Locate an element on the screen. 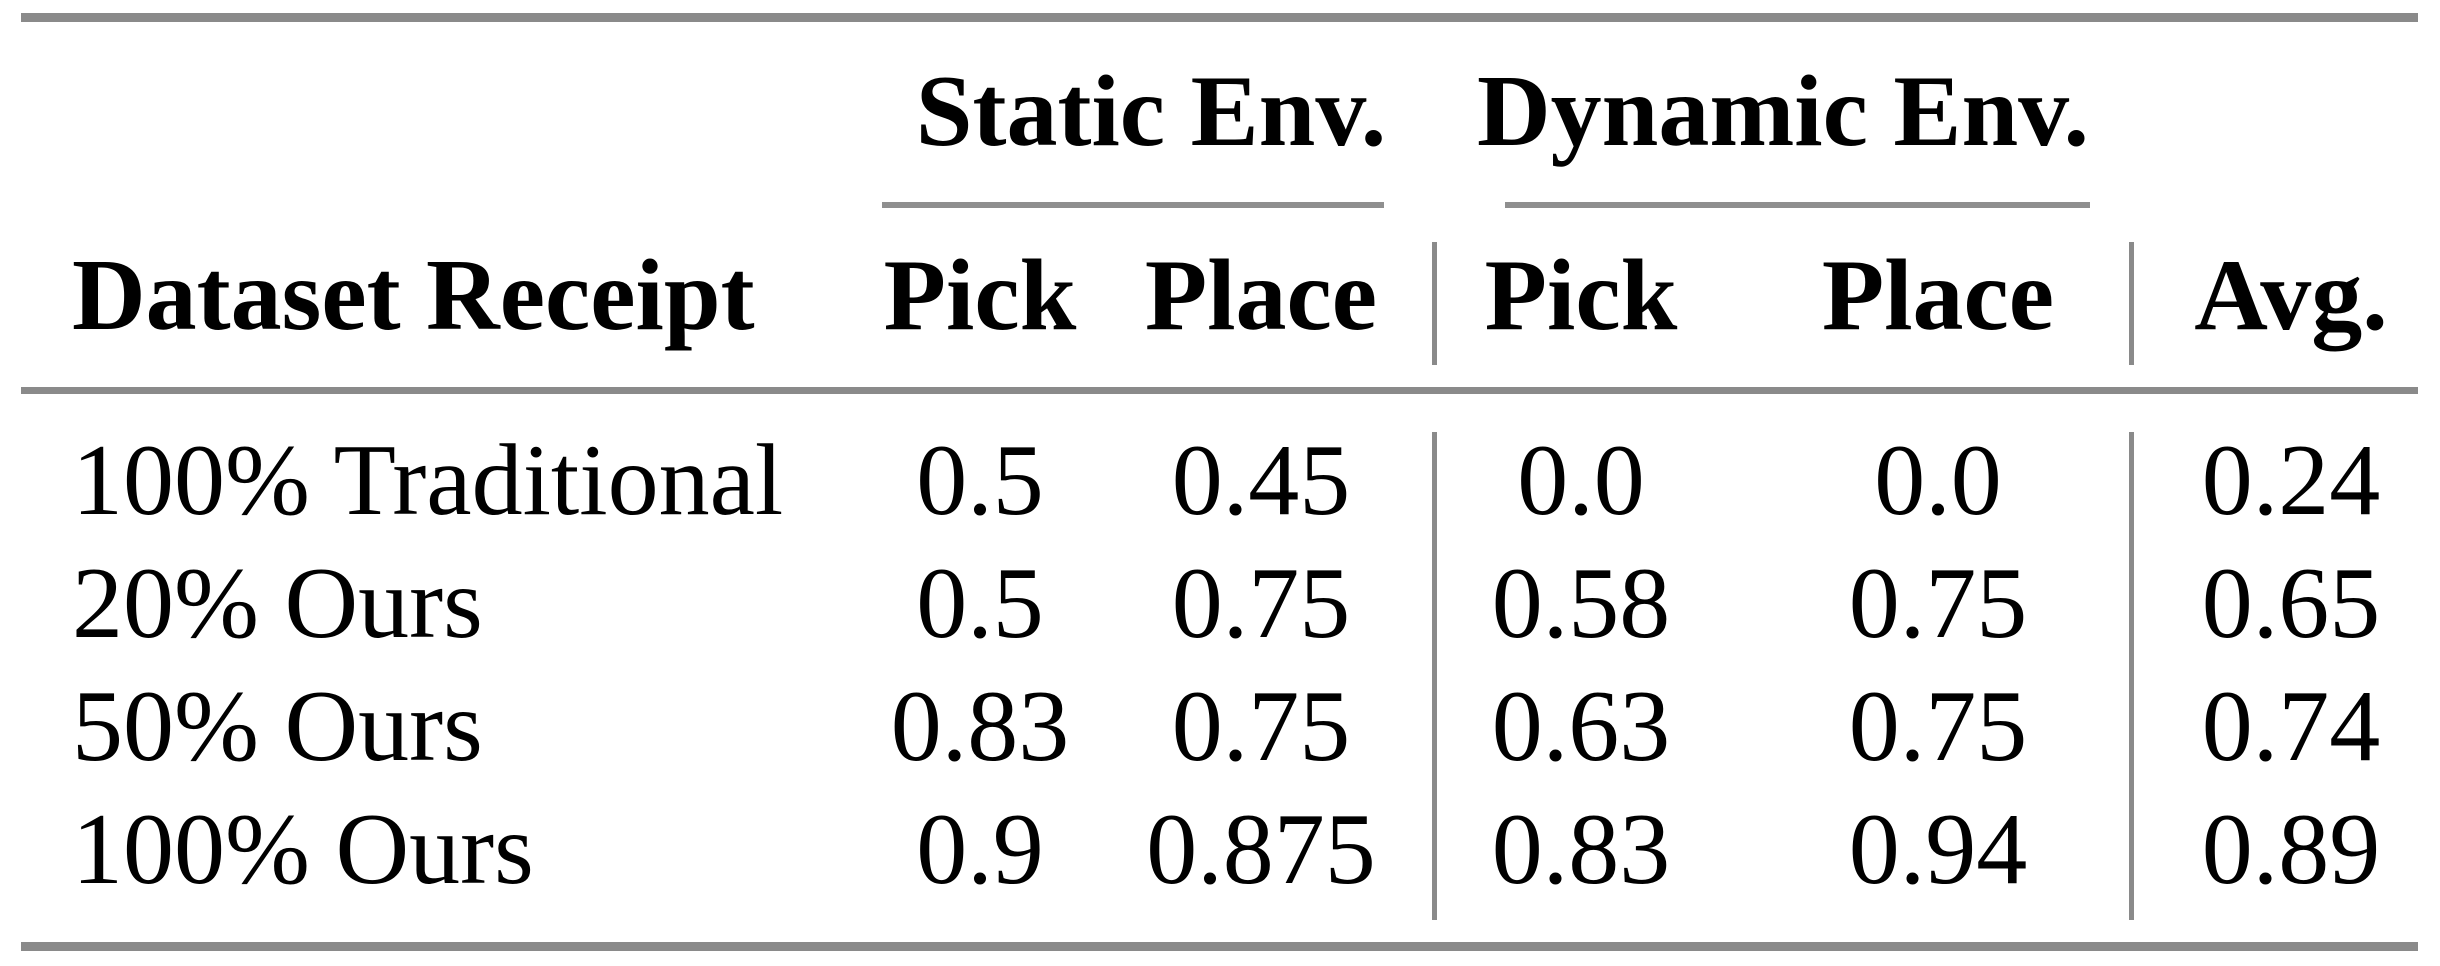  table-row: 50% Ours 0.83 0.75 0.63 0.75 0.74 is located at coordinates (1219, 727).